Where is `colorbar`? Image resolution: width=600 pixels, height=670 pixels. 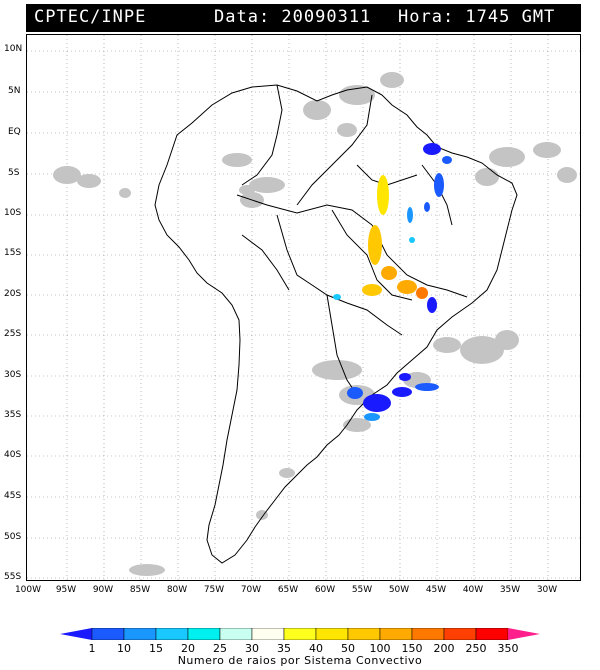 colorbar is located at coordinates (300, 634).